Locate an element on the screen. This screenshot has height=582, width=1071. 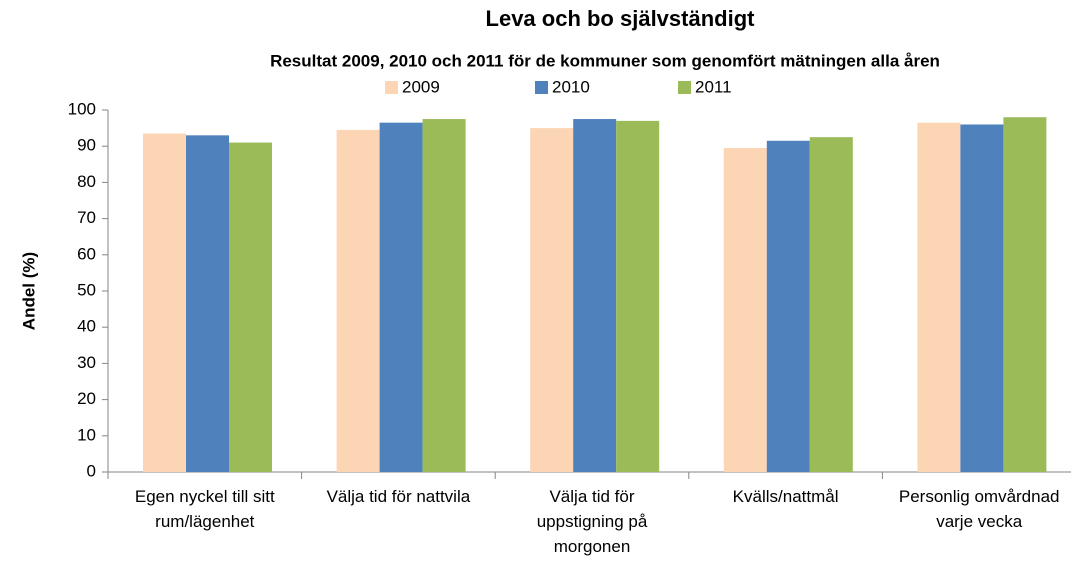
y-tick-label: 10 is located at coordinates (86, 434).